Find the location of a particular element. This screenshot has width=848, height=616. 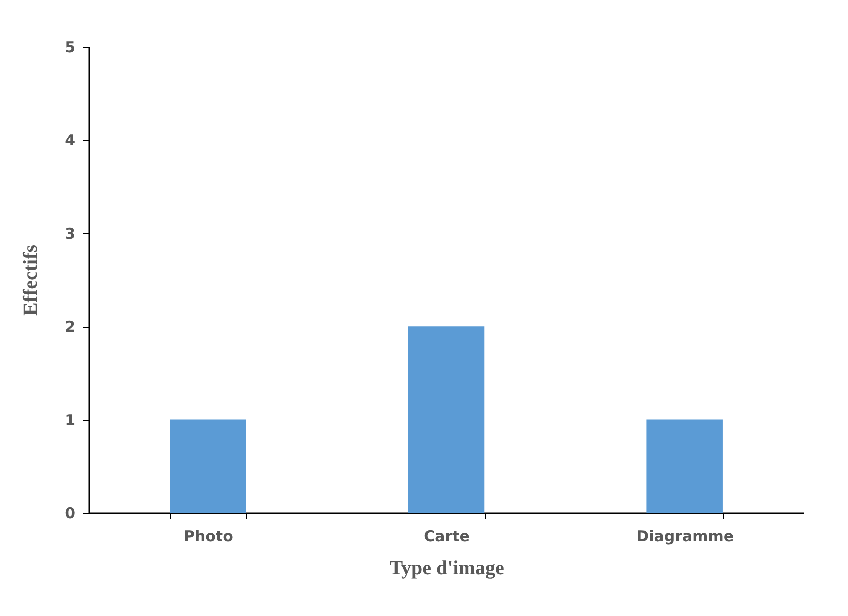

x-tick-label: Carte is located at coordinates (447, 537).